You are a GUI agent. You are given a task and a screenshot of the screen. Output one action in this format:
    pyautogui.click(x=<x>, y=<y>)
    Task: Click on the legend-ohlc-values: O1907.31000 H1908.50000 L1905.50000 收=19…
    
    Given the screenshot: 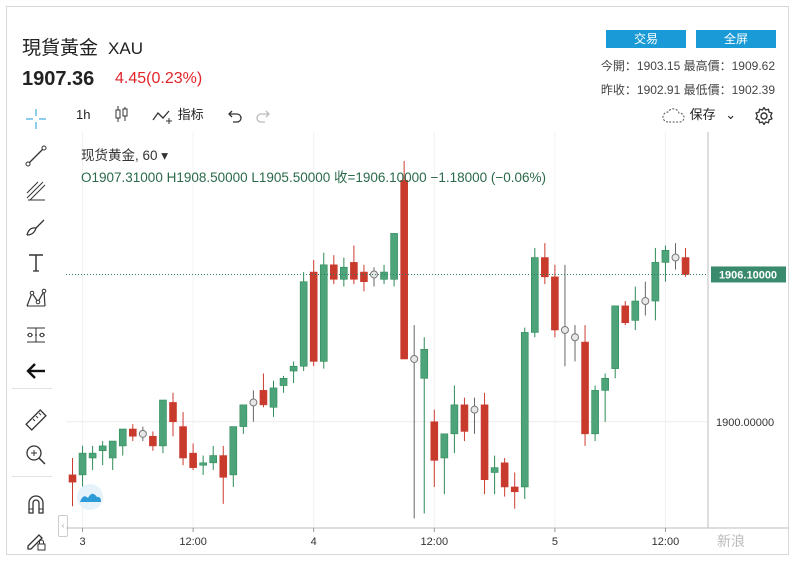 What is the action you would take?
    pyautogui.click(x=314, y=177)
    